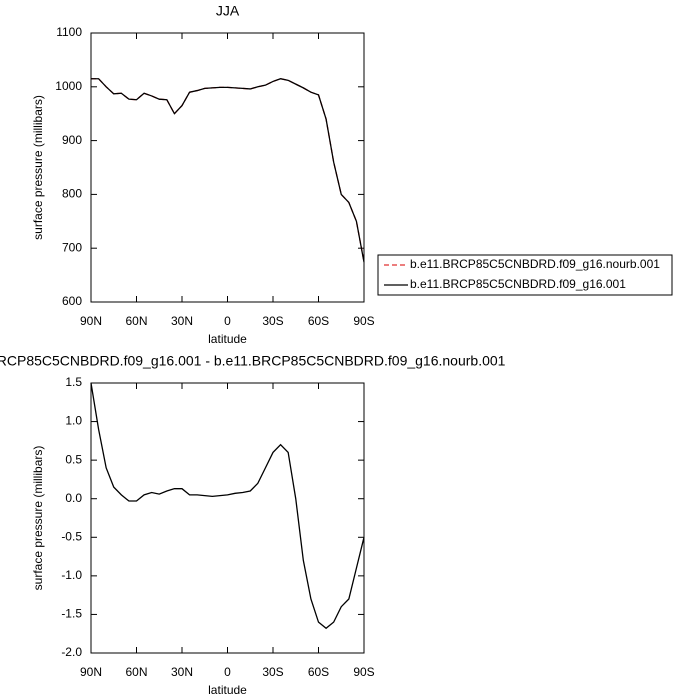 The image size is (700, 700). I want to click on y-tick-label: 1100, so click(69, 32).